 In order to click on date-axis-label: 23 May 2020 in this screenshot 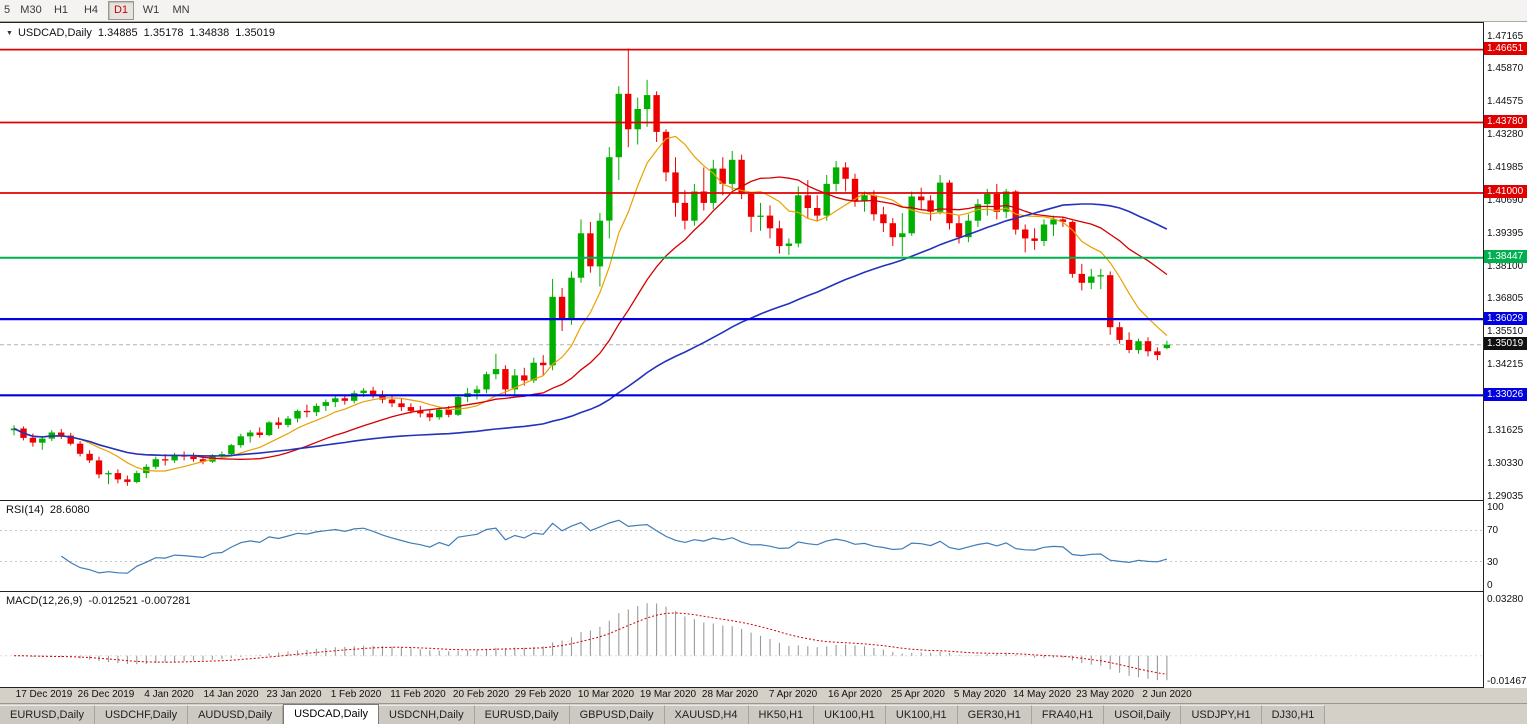, I will do `click(1105, 694)`.